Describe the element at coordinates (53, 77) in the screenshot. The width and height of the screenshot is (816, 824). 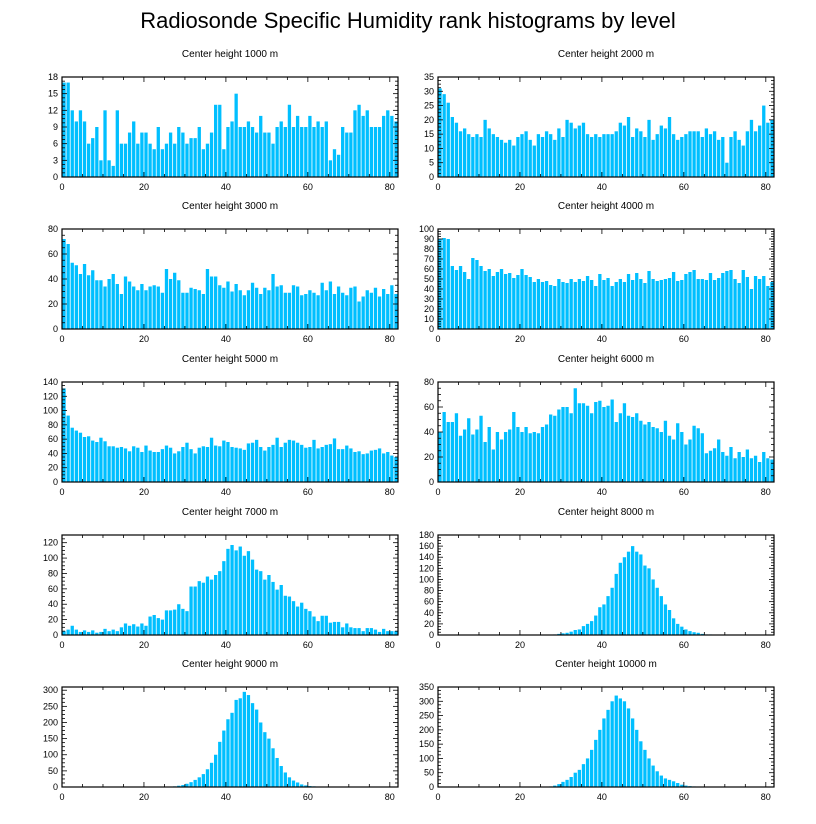
I see `y-tick-label: 18` at that location.